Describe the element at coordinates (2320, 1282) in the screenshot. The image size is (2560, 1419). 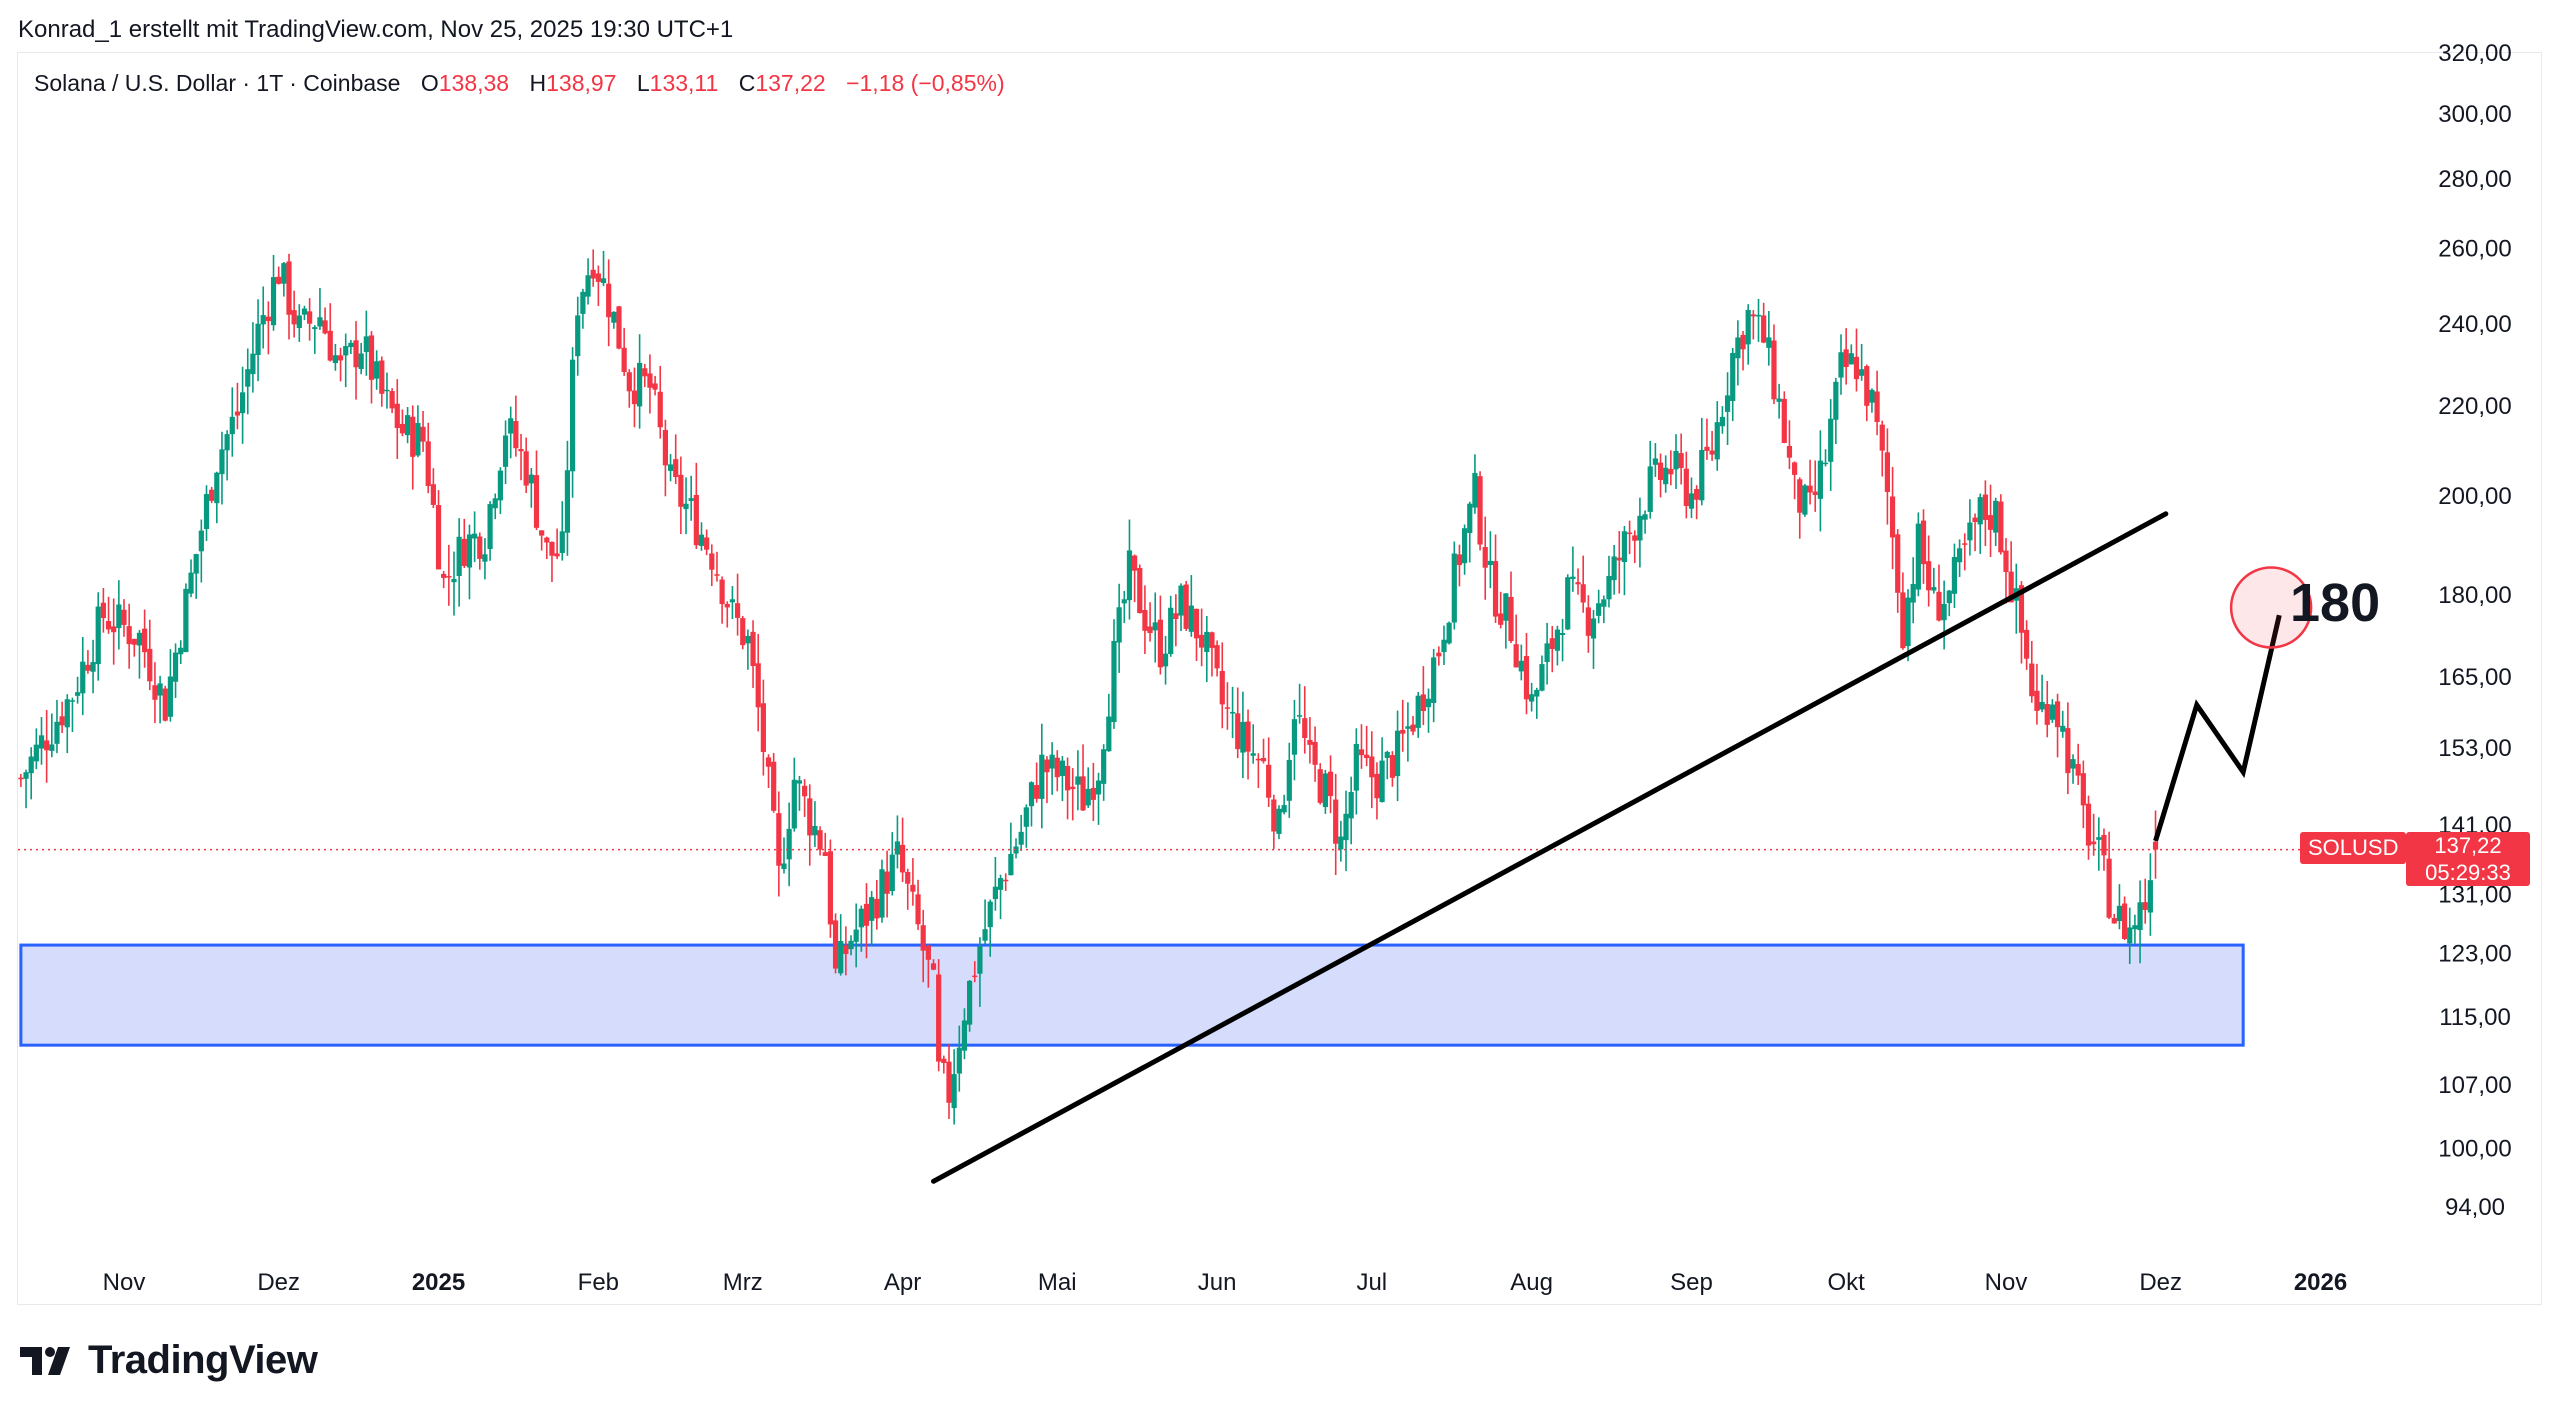
I see `x-axis-tick-label: 2026` at that location.